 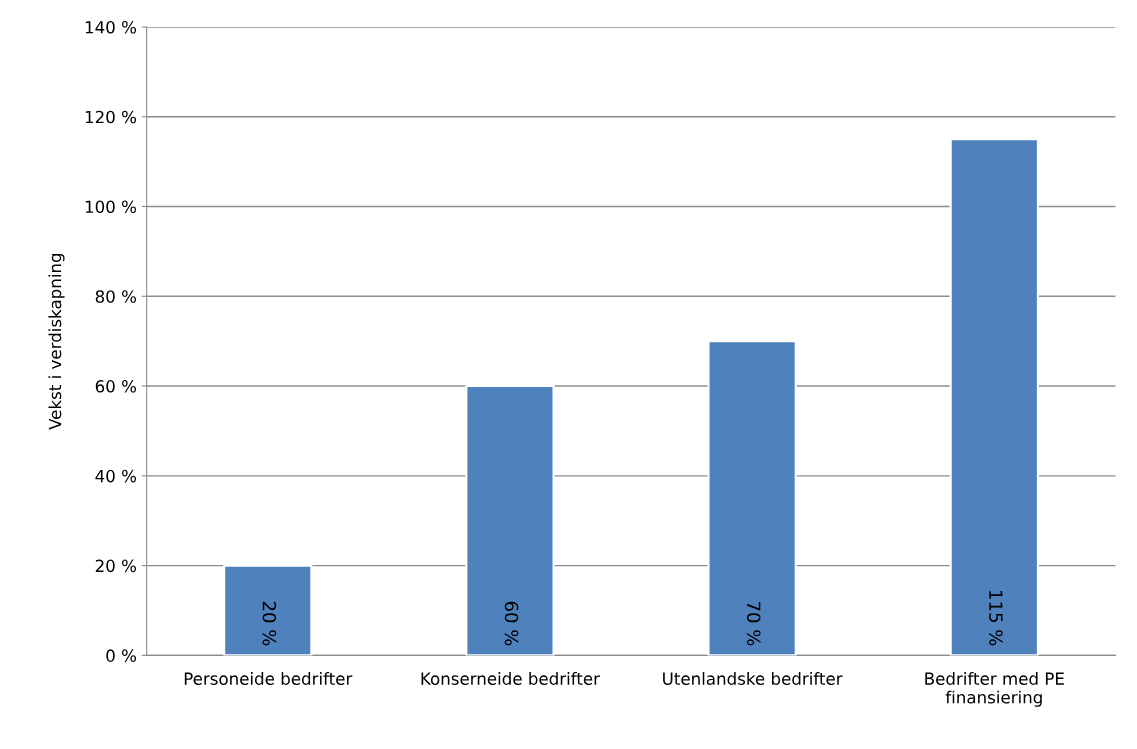 What do you see at coordinates (753, 624) in the screenshot?
I see `data-label: 70 %` at bounding box center [753, 624].